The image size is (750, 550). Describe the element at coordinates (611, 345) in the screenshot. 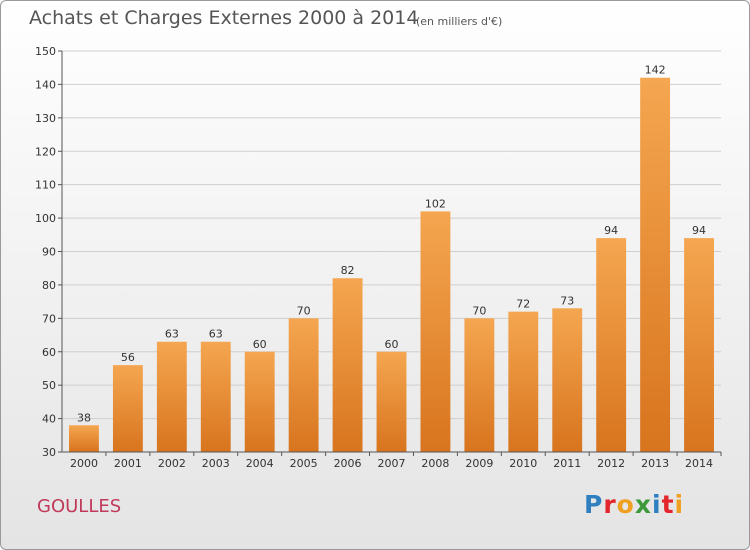

I see `bar-2012` at that location.